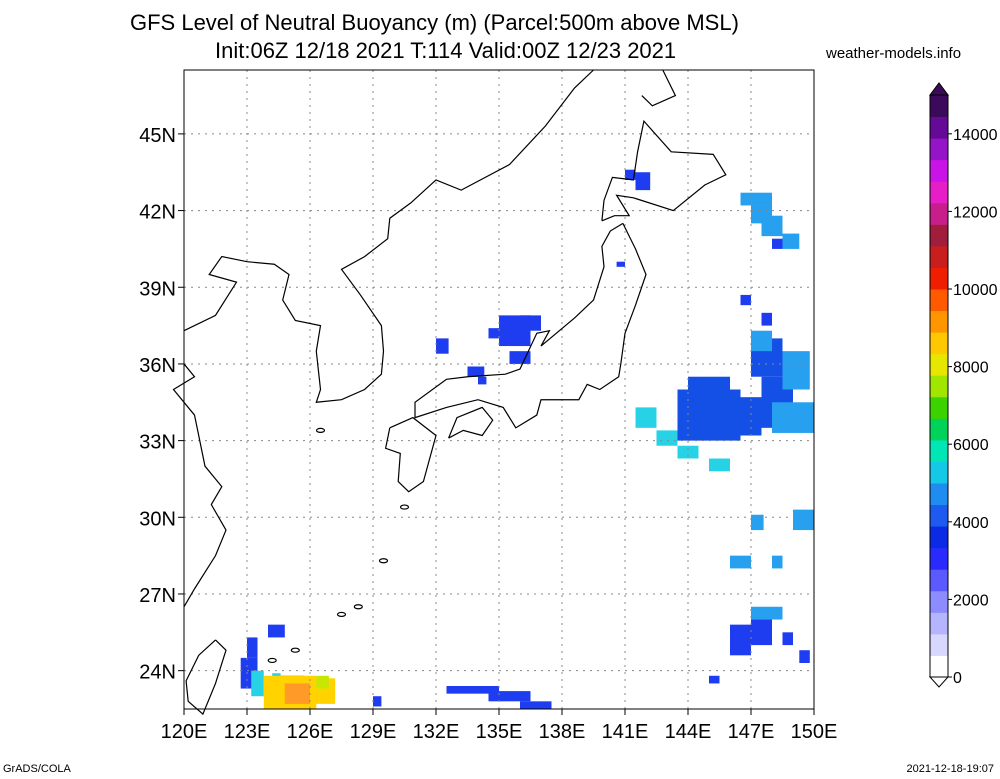 The image size is (1000, 779). Describe the element at coordinates (963, 385) in the screenshot. I see `colorbar: 0 2000 4000 6000 8000 10000 12000 14000` at that location.